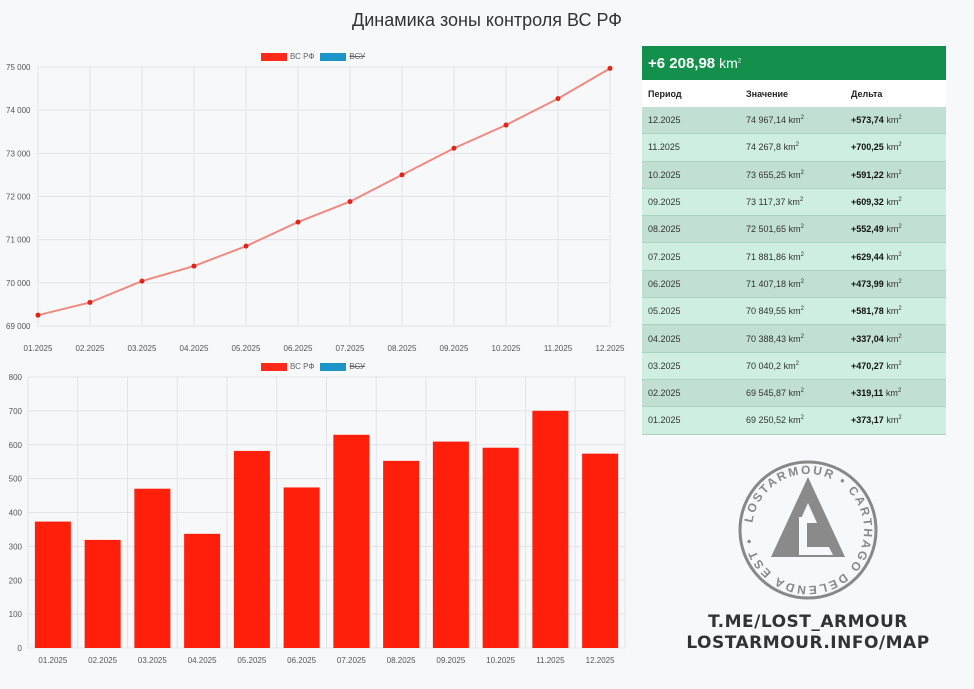  What do you see at coordinates (876, 311) in the screenshot?
I see `cell-delta: +581,78 km2` at bounding box center [876, 311].